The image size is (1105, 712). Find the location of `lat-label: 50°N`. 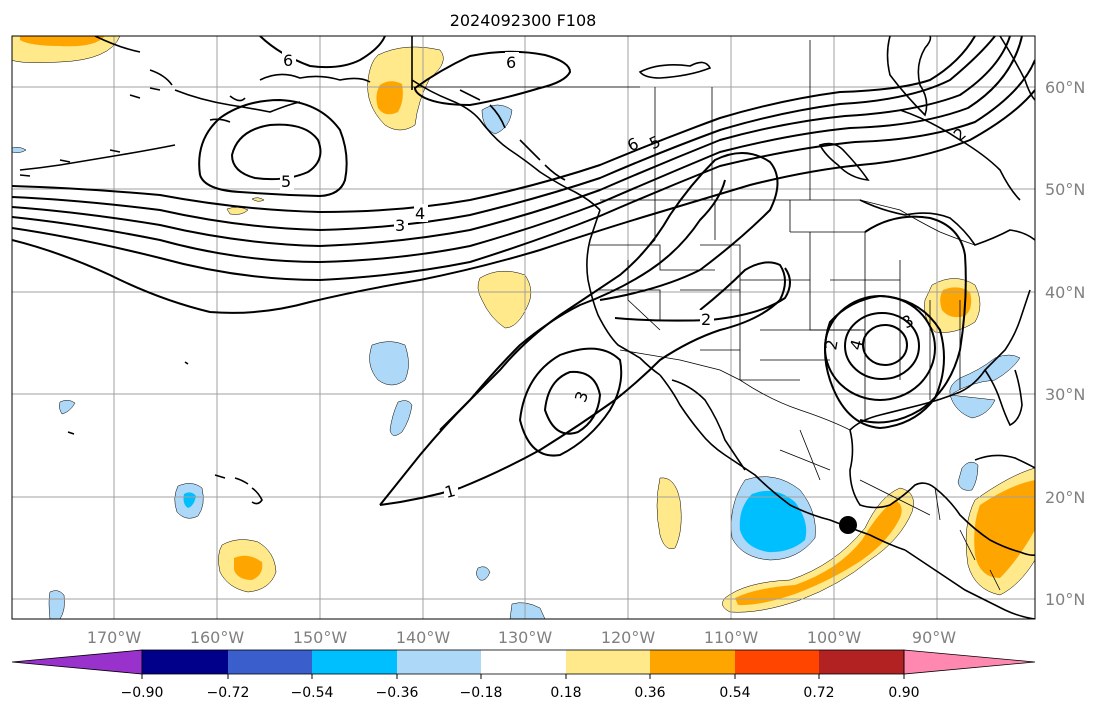

lat-label: 50°N is located at coordinates (1065, 189).